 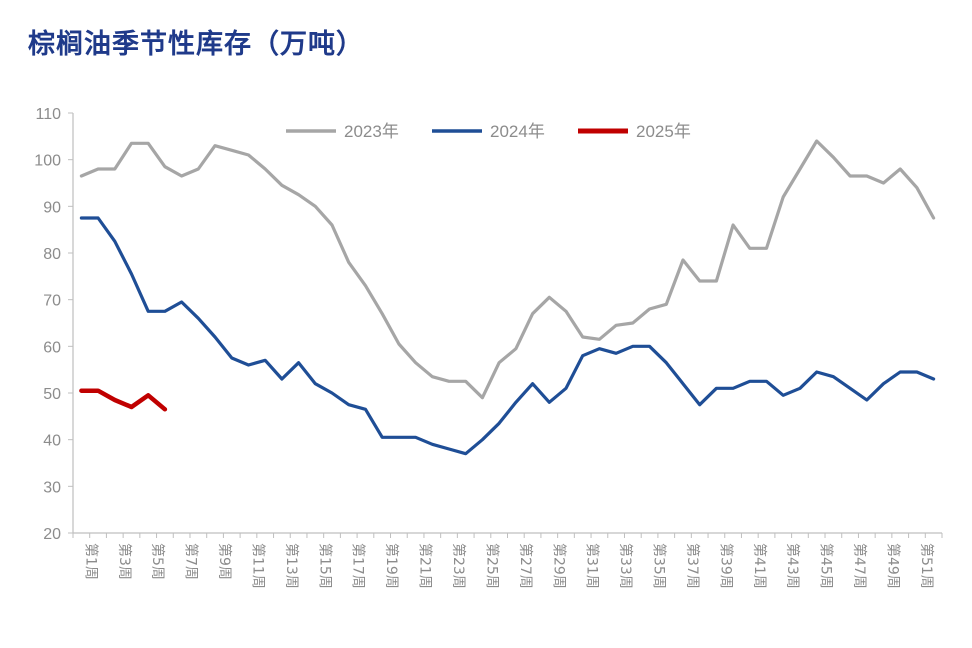 What do you see at coordinates (291, 566) in the screenshot?
I see `x-tick-label: 第13周` at bounding box center [291, 566].